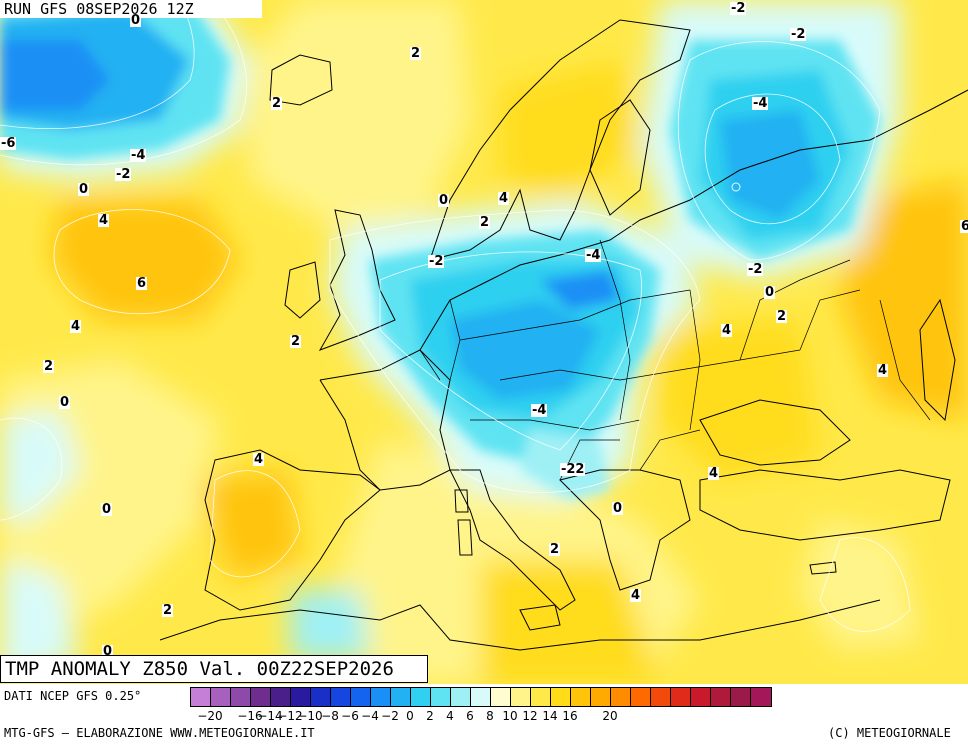 The height and width of the screenshot is (745, 968). What do you see at coordinates (370, 716) in the screenshot?
I see `legend-tick-label: −4` at bounding box center [370, 716].